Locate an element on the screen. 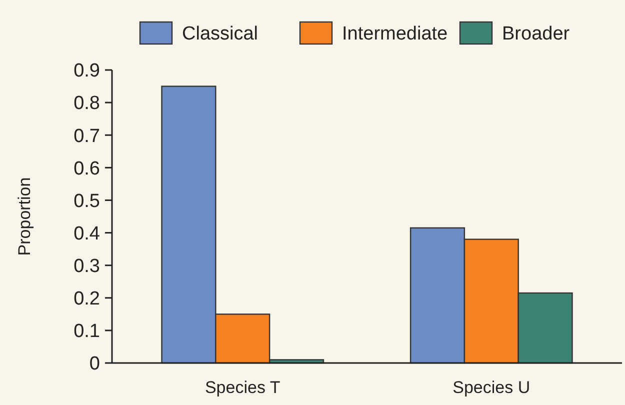 The width and height of the screenshot is (625, 405). y-tick-label: 0 is located at coordinates (94, 364).